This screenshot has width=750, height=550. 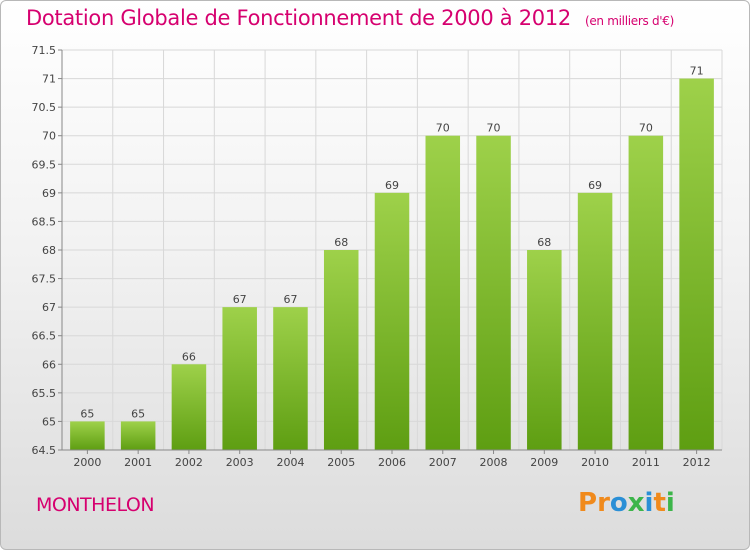 What do you see at coordinates (44, 107) in the screenshot?
I see `y-tick-label: 70.5` at bounding box center [44, 107].